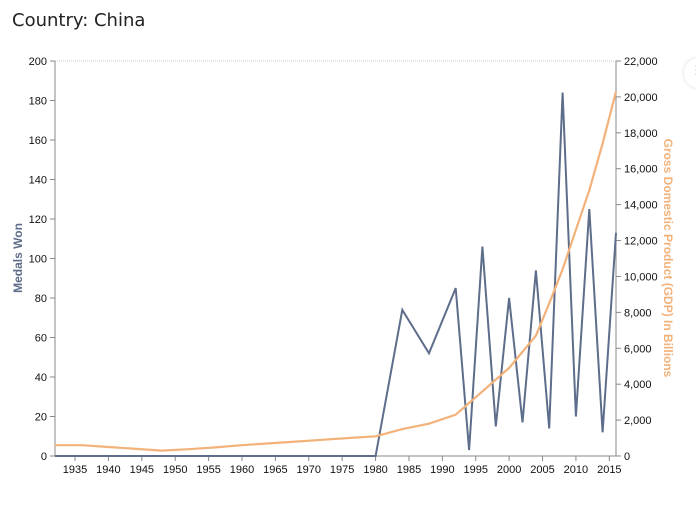 The width and height of the screenshot is (696, 512). I want to click on y-right-tick: 14,000, so click(637, 206).